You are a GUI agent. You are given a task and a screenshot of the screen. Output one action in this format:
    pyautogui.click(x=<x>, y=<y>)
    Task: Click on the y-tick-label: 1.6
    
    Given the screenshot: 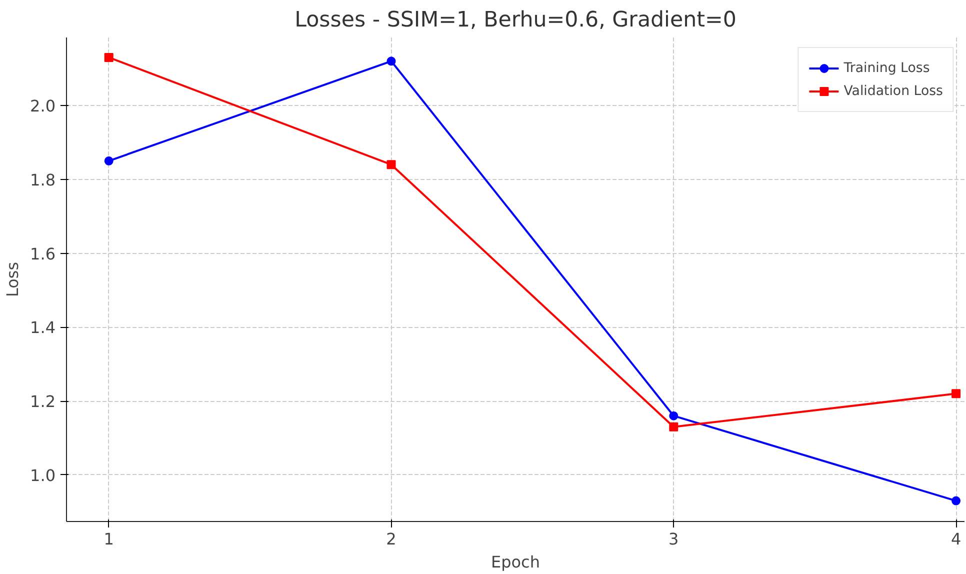 What is the action you would take?
    pyautogui.click(x=43, y=254)
    